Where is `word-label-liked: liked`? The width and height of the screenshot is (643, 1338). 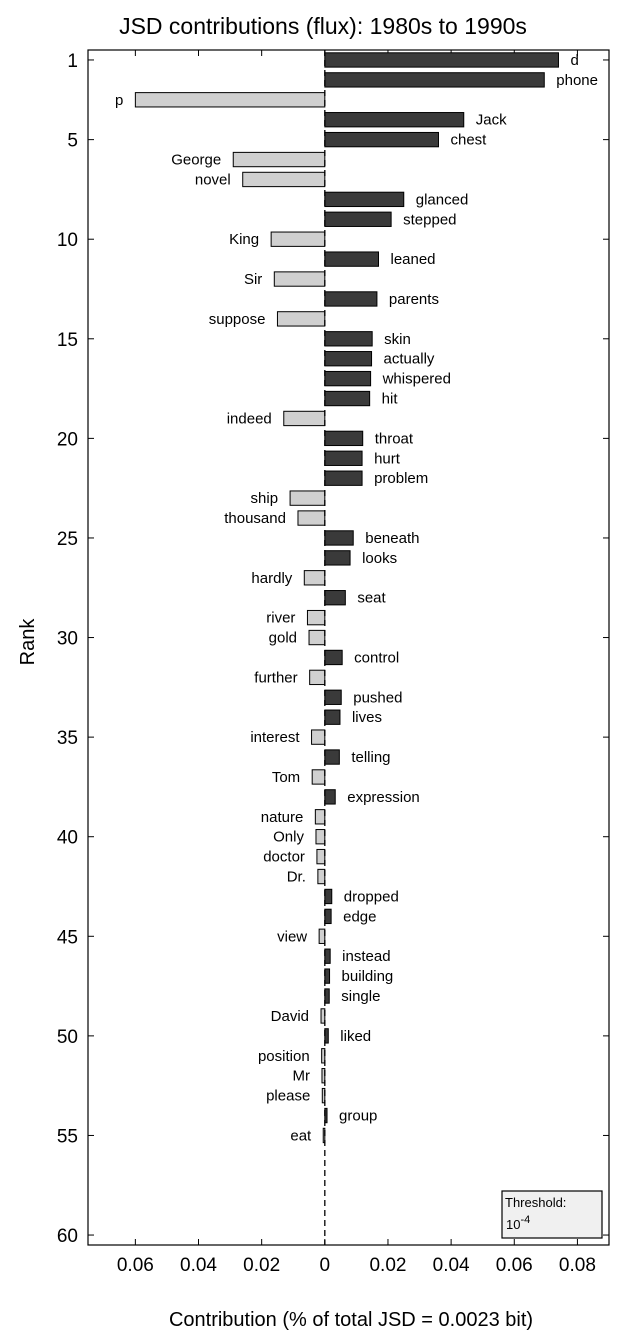
word-label-liked: liked is located at coordinates (355, 1036).